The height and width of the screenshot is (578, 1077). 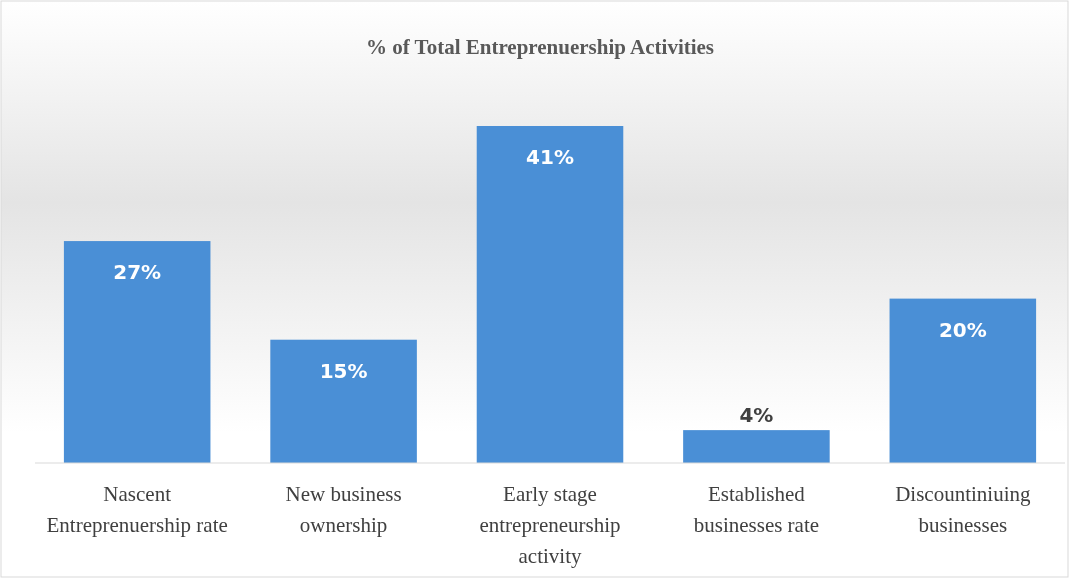 I want to click on x-tick-label: Early stage entrepreneurship activity, so click(x=550, y=525).